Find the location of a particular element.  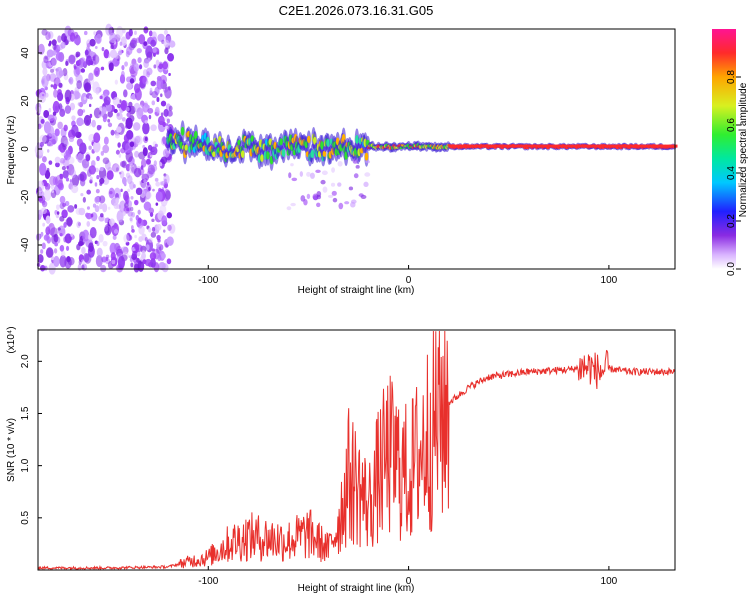

colorbar-gradient is located at coordinates (724, 149).